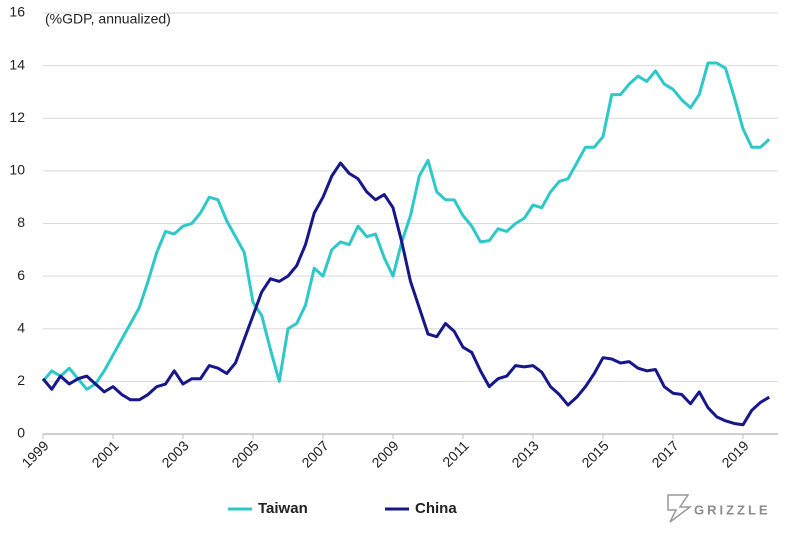 The height and width of the screenshot is (534, 800). I want to click on x-tick-label: 2005, so click(244, 453).